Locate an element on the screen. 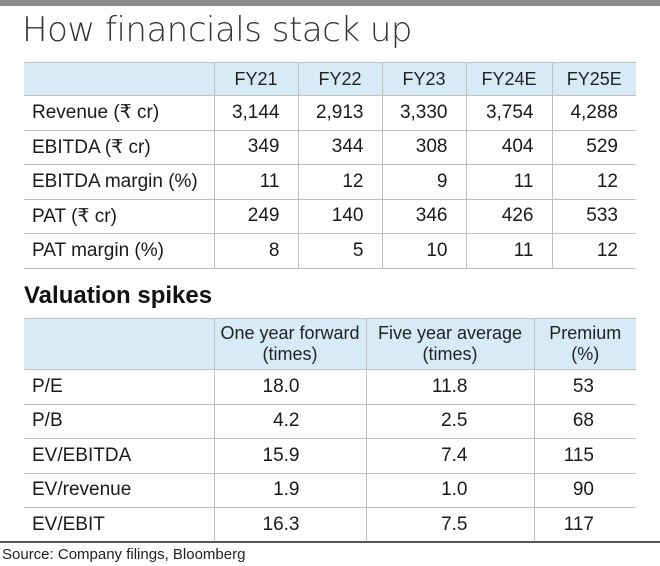 The image size is (660, 566). table-row: EBITDA (₹ cr) 349 344 308 404 529 is located at coordinates (330, 147).